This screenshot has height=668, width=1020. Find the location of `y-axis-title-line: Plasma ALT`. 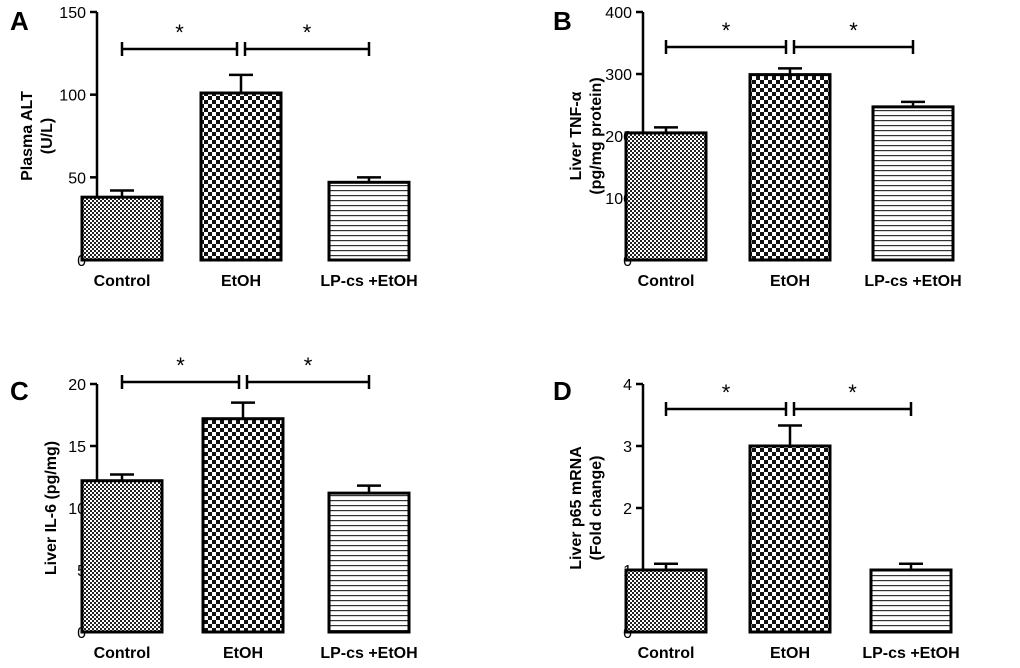

y-axis-title-line: Plasma ALT is located at coordinates (27, 136).